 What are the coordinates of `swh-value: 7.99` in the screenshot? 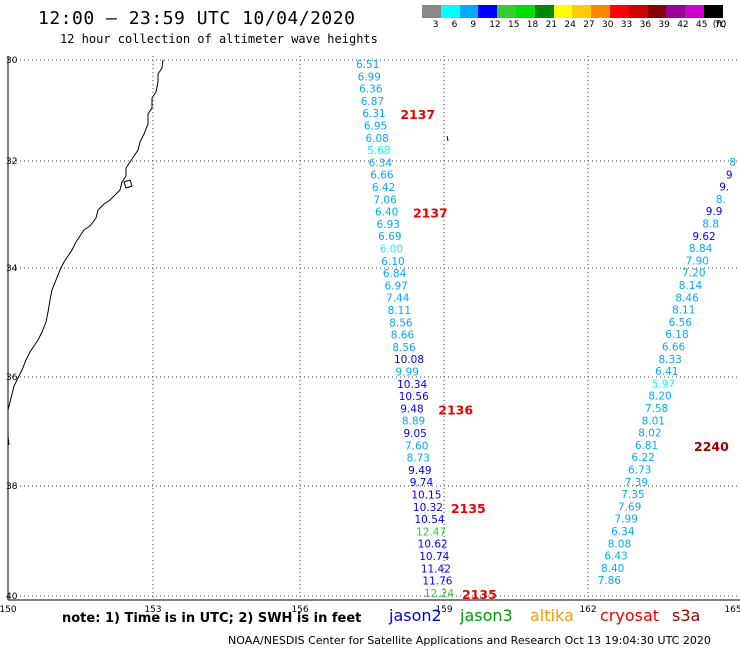 It's located at (626, 520).